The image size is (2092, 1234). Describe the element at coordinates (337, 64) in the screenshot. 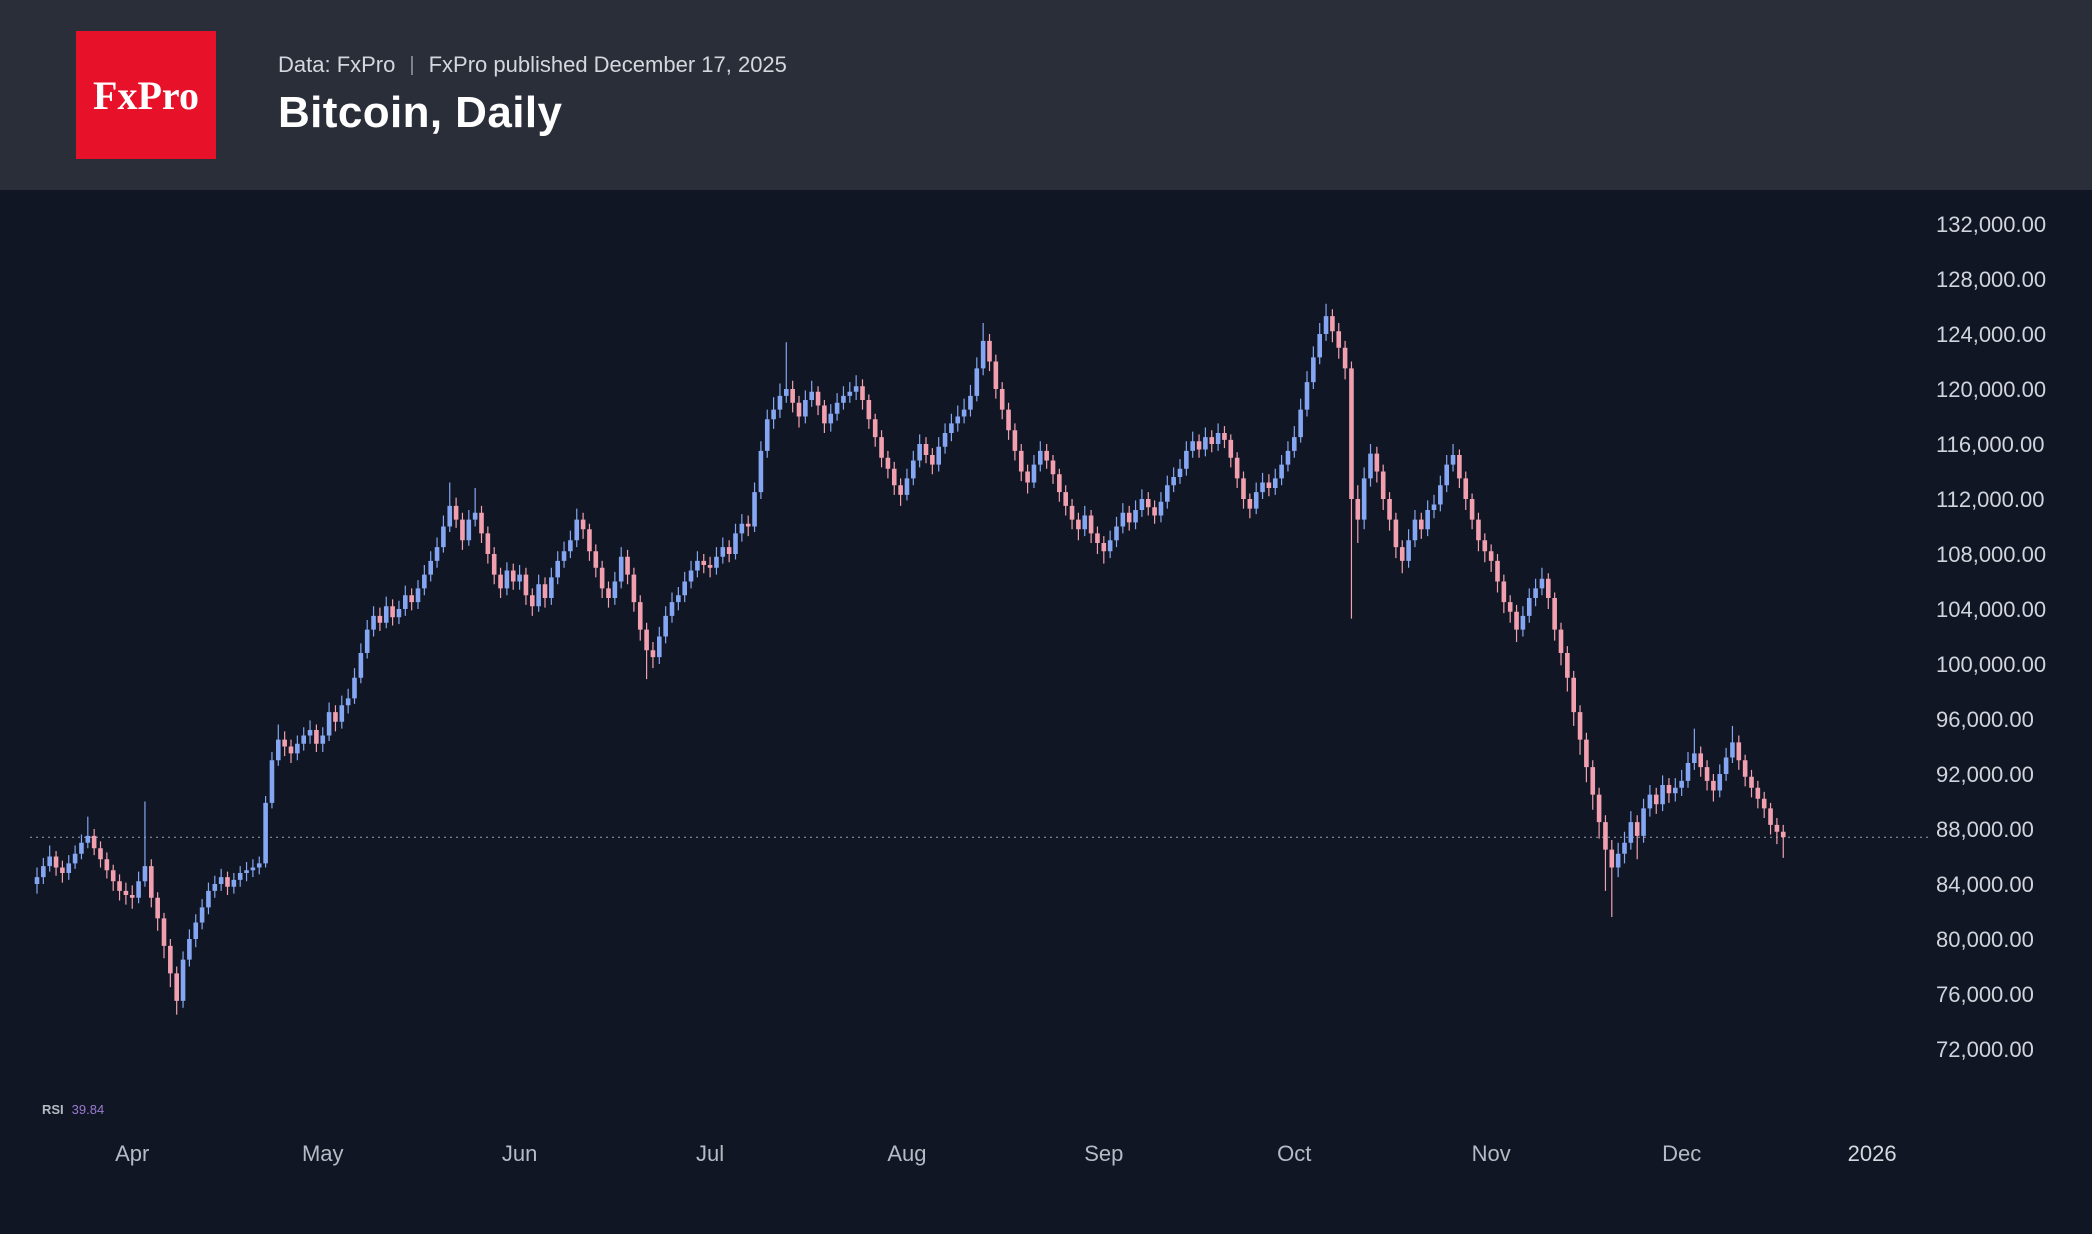

I see `data-source-label: Data: FxPro` at that location.